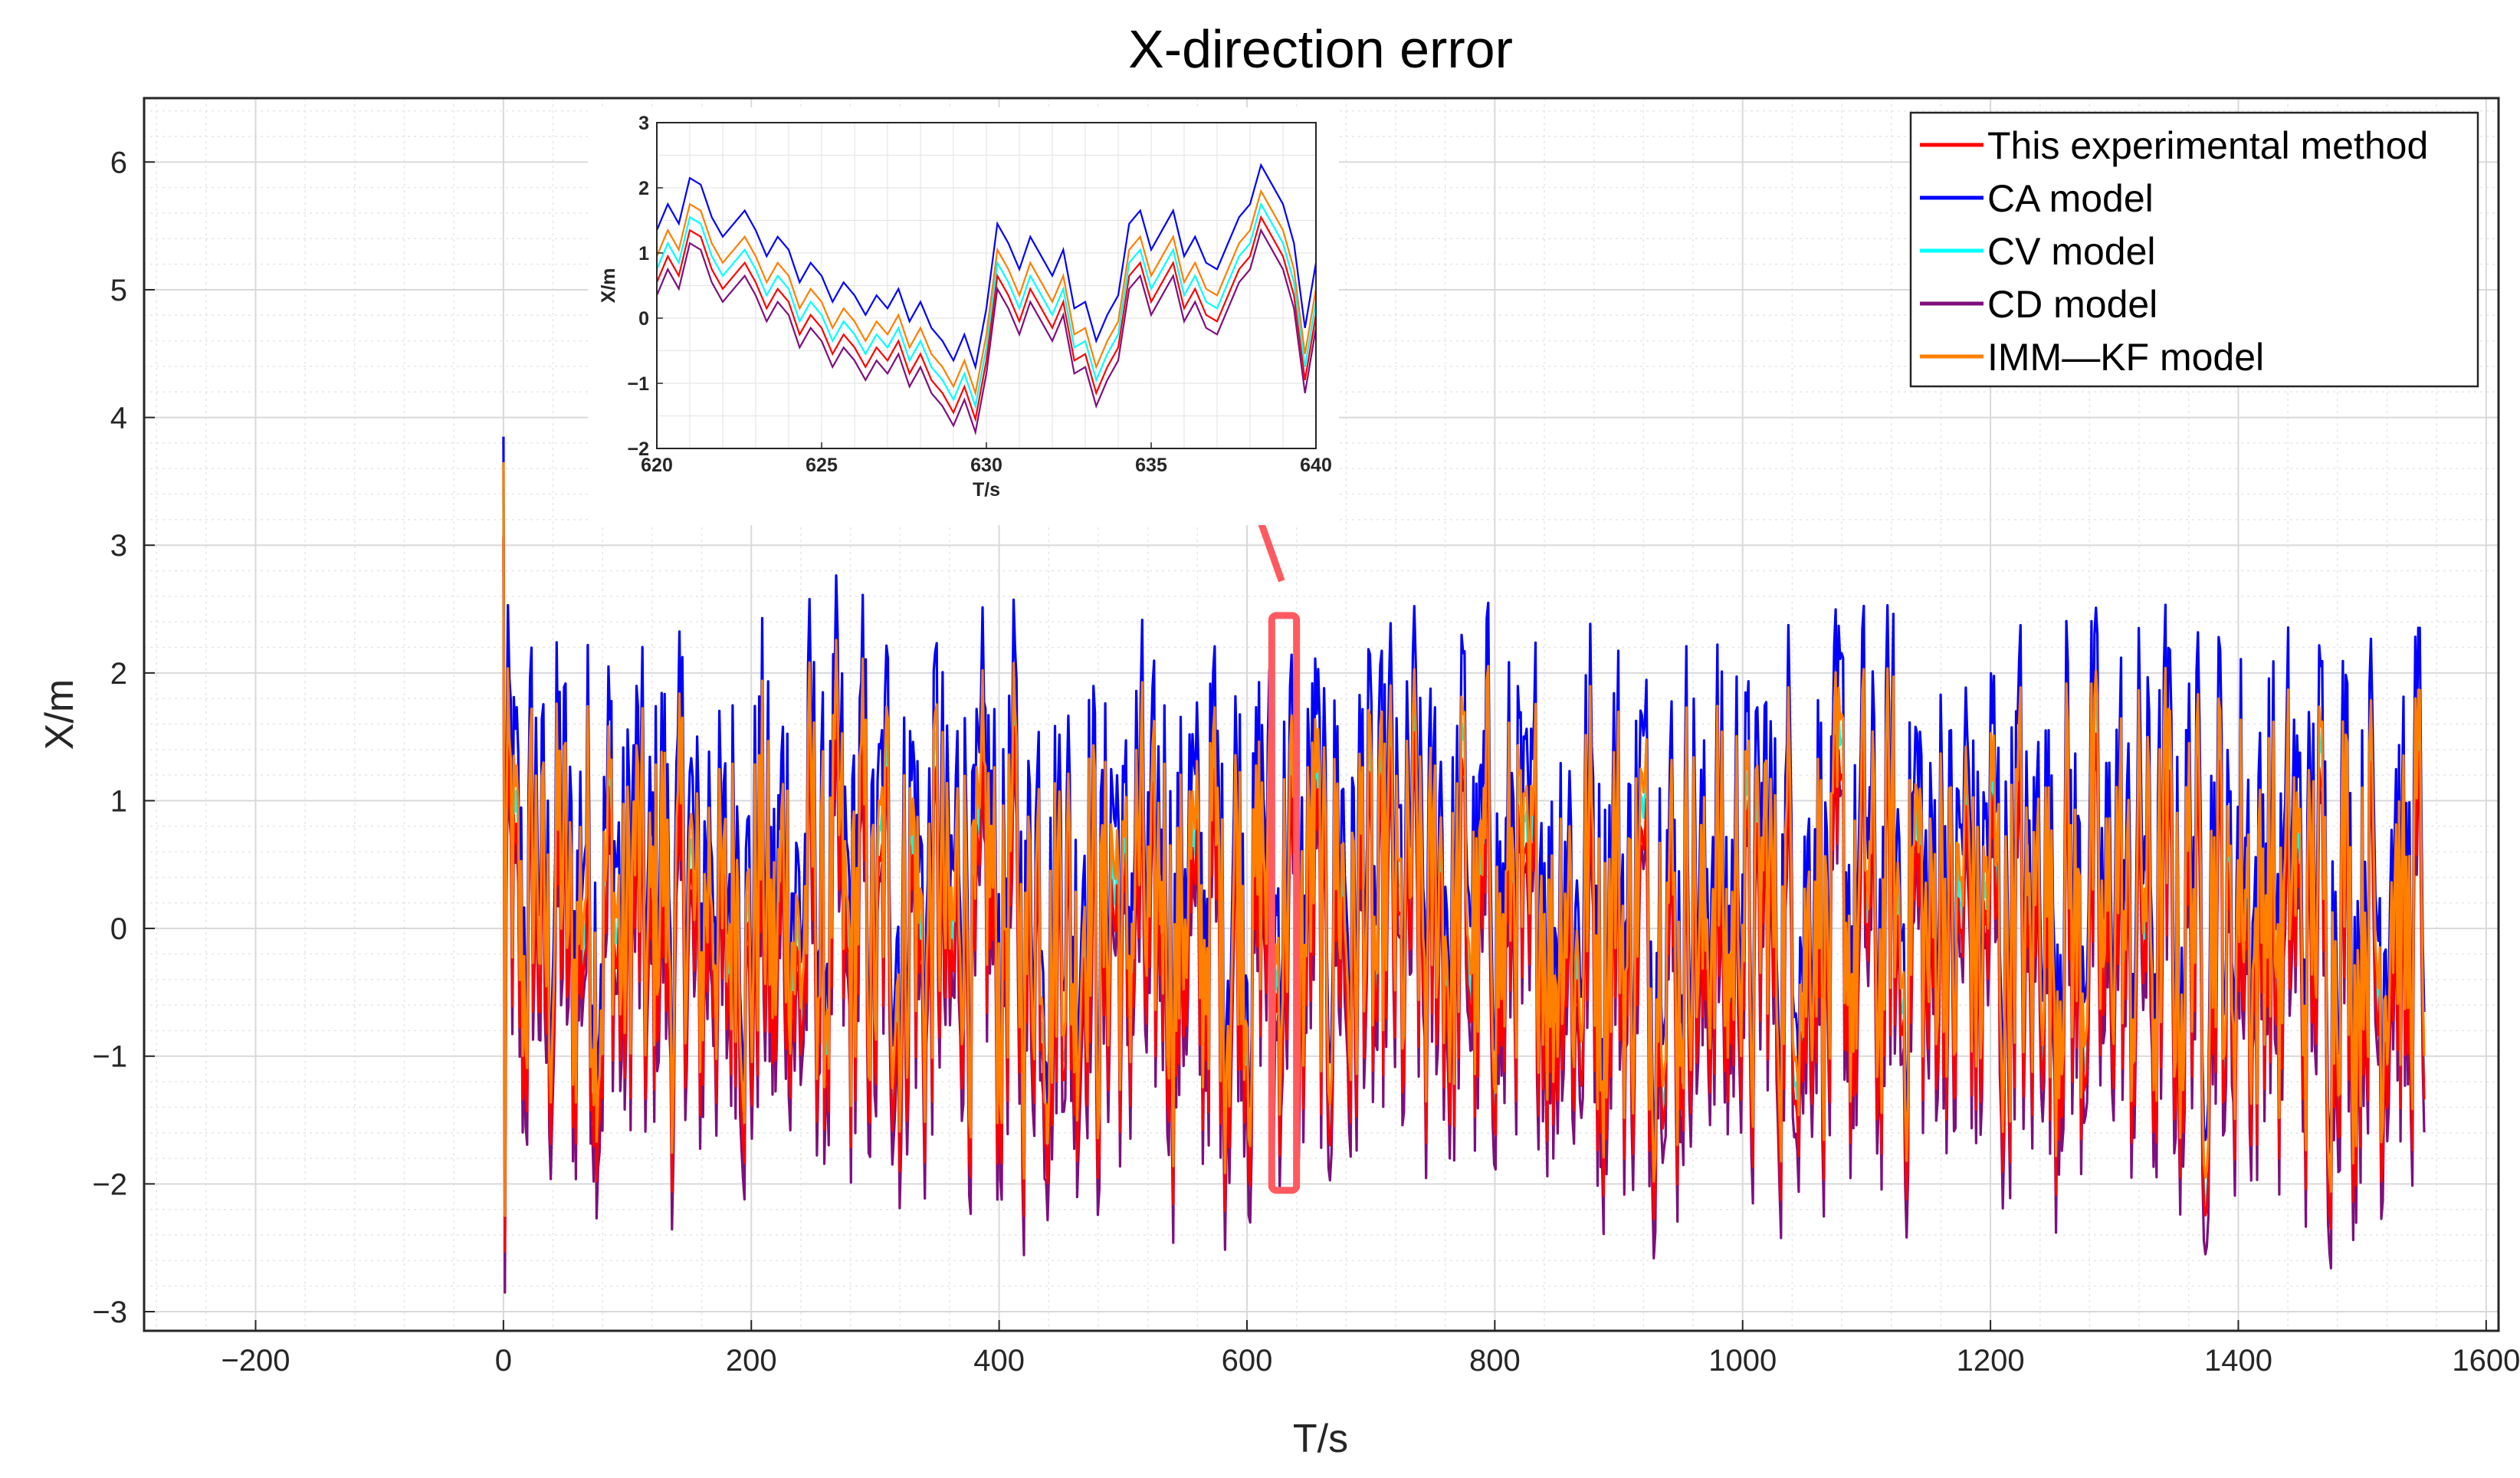 The height and width of the screenshot is (1478, 2520). What do you see at coordinates (643, 123) in the screenshot?
I see `inset-y-tick-label: 3` at bounding box center [643, 123].